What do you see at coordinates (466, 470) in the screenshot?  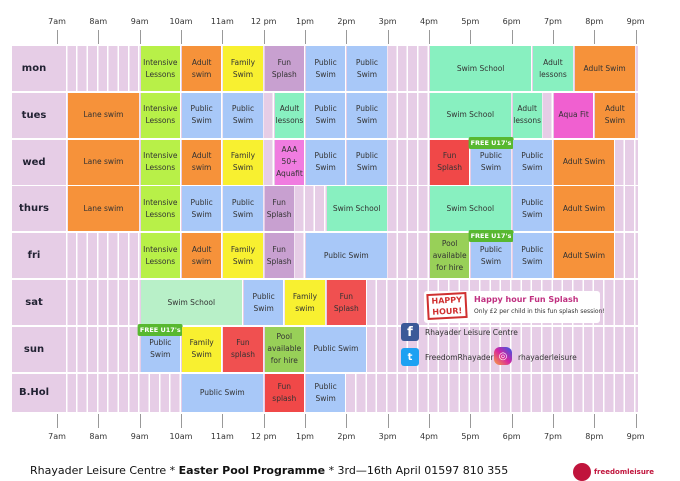 I see `footer-phone: 01597 810 355` at bounding box center [466, 470].